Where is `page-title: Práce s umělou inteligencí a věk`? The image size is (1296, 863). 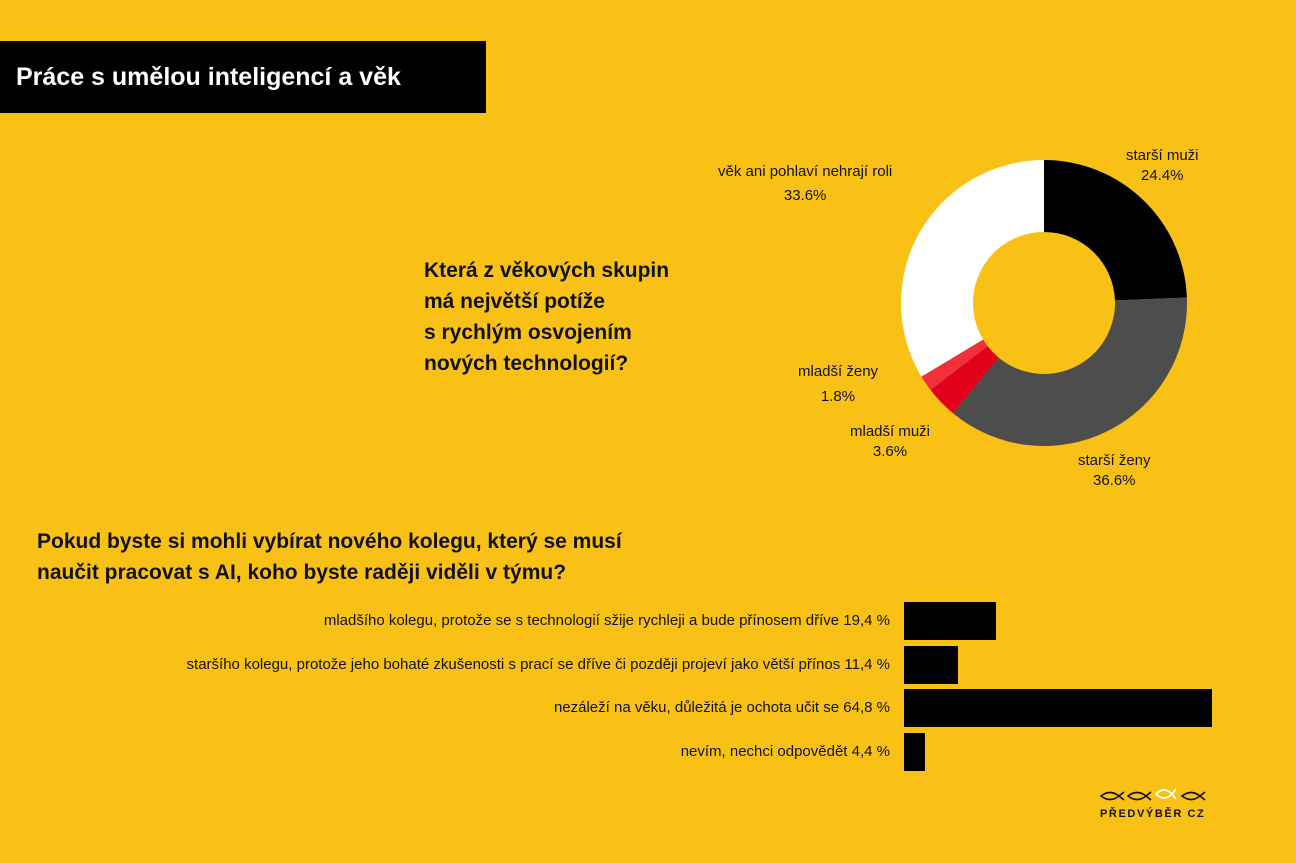 page-title: Práce s umělou inteligencí a věk is located at coordinates (243, 77).